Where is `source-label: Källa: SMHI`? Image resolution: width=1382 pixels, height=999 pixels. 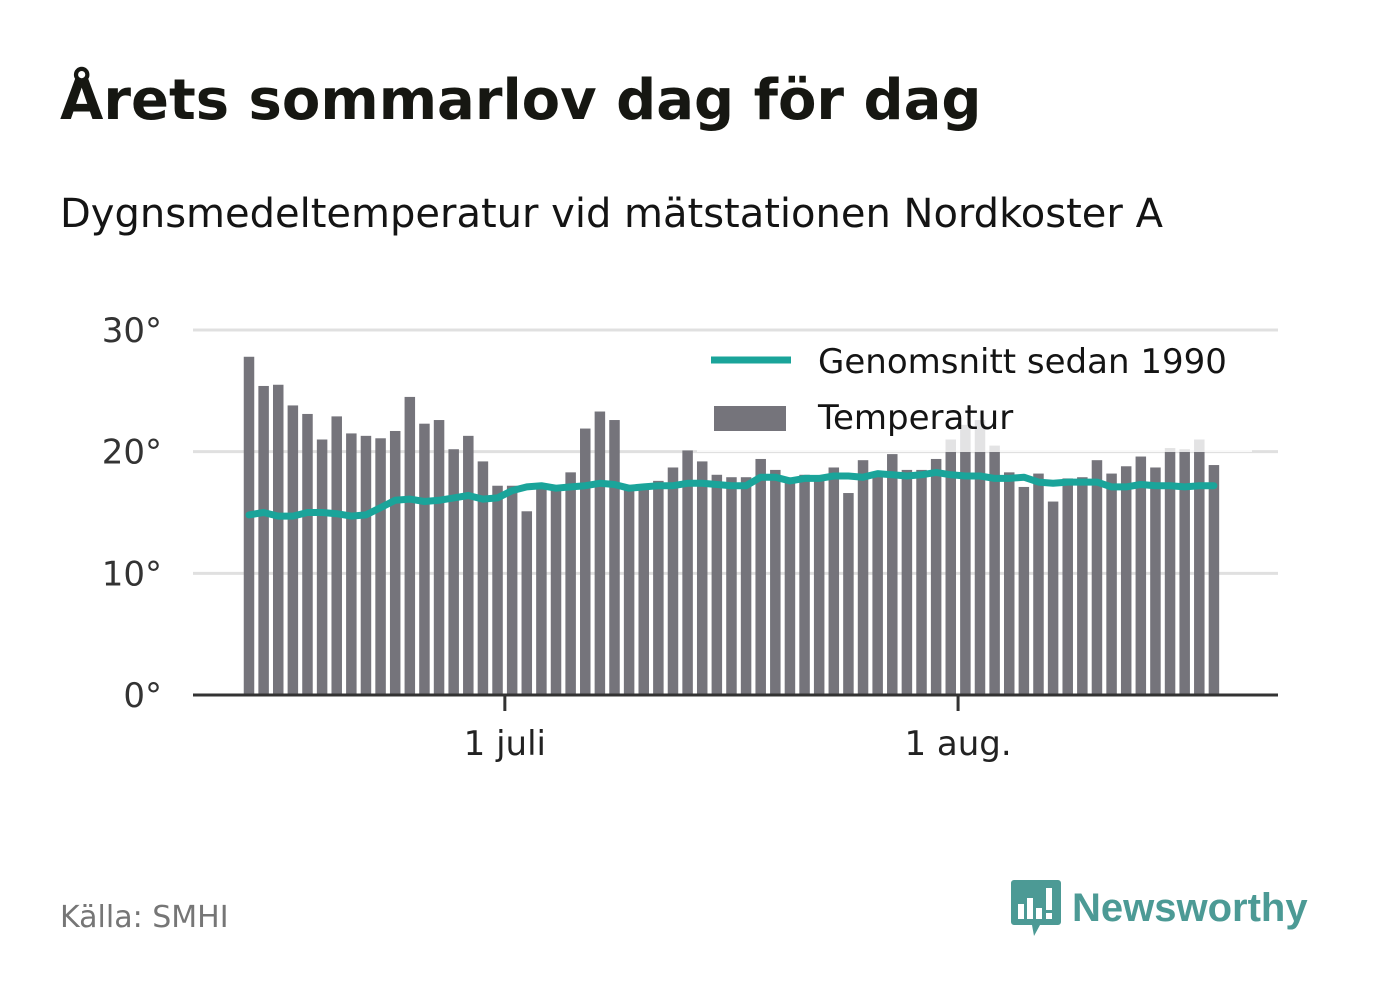 source-label: Källa: SMHI is located at coordinates (144, 917).